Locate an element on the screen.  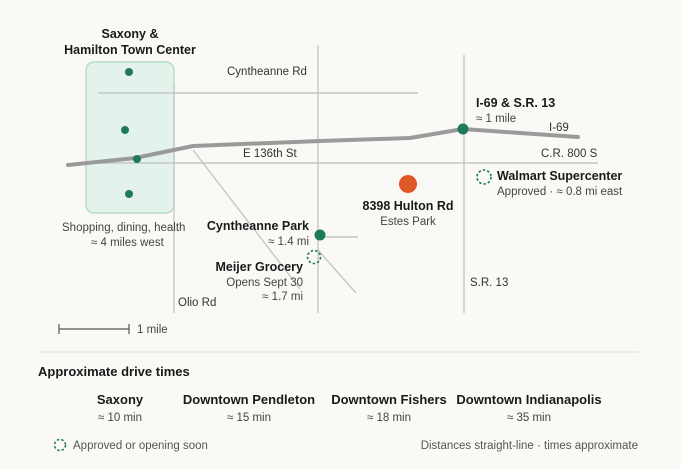
approved-legend-icon is located at coordinates (60, 445).